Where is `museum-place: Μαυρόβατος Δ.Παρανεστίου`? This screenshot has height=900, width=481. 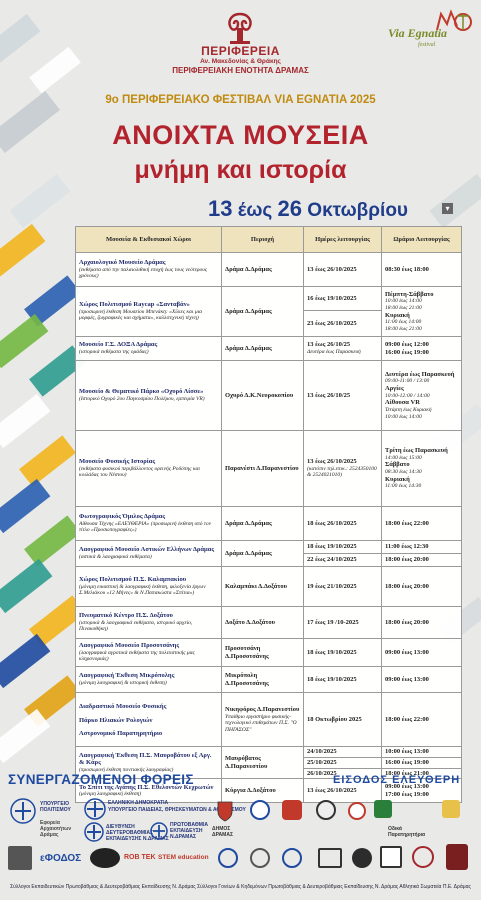
museum-place: Μαυρόβατος Δ.Παρανεστίου is located at coordinates (262, 762).